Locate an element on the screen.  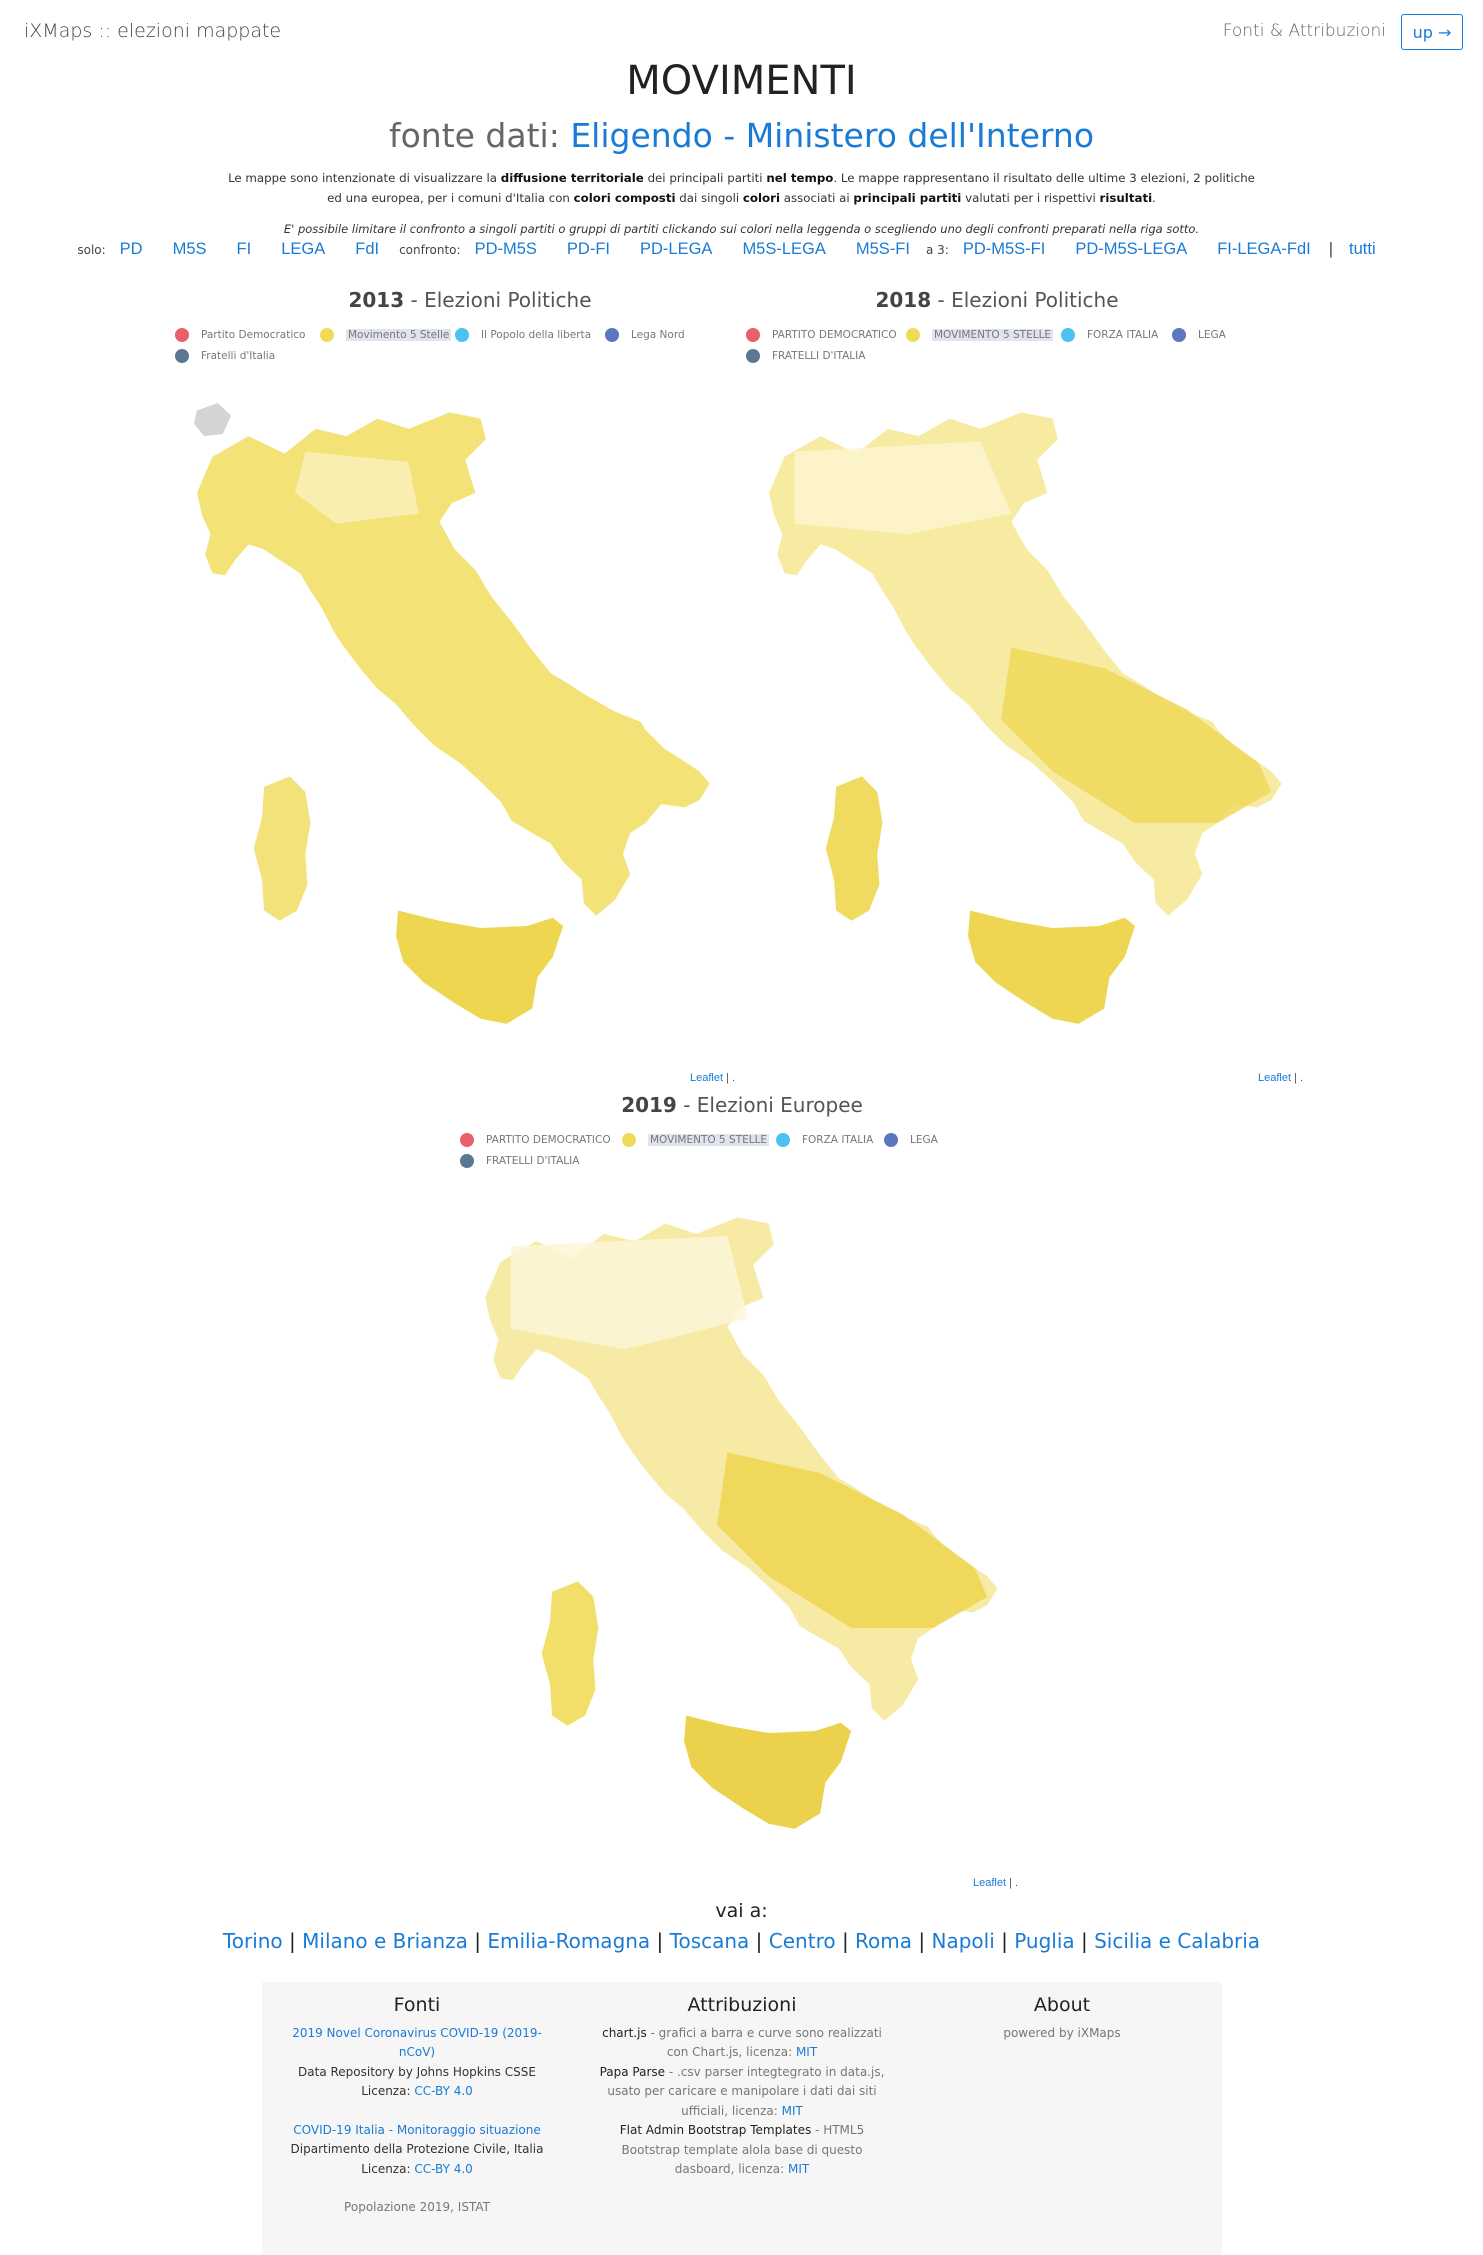
filter-solo-m5s: M5S is located at coordinates (189, 249).